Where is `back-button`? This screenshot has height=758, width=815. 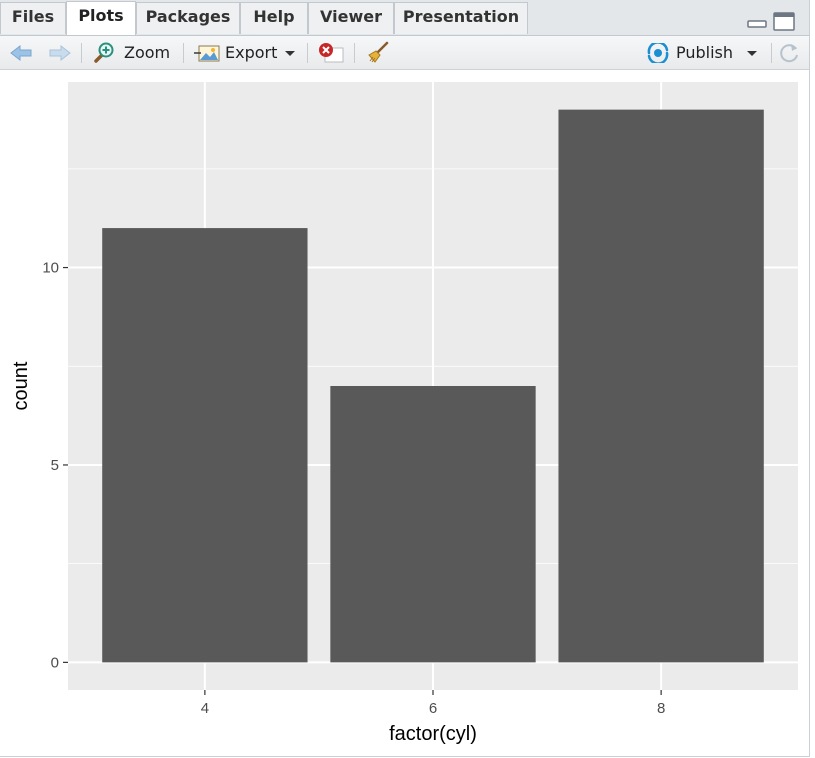
back-button is located at coordinates (21, 52).